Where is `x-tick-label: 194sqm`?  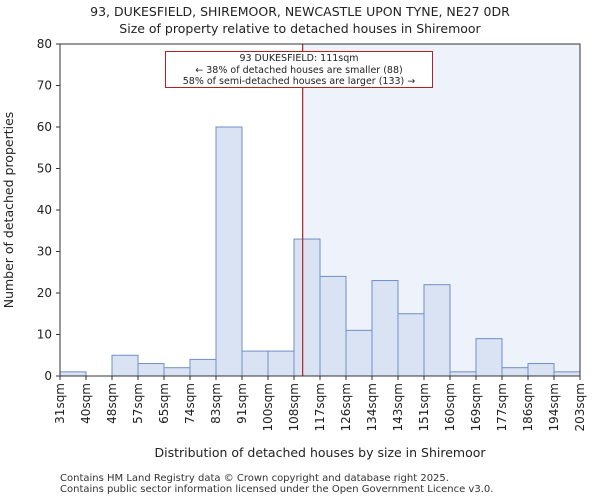 x-tick-label: 194sqm is located at coordinates (554, 407).